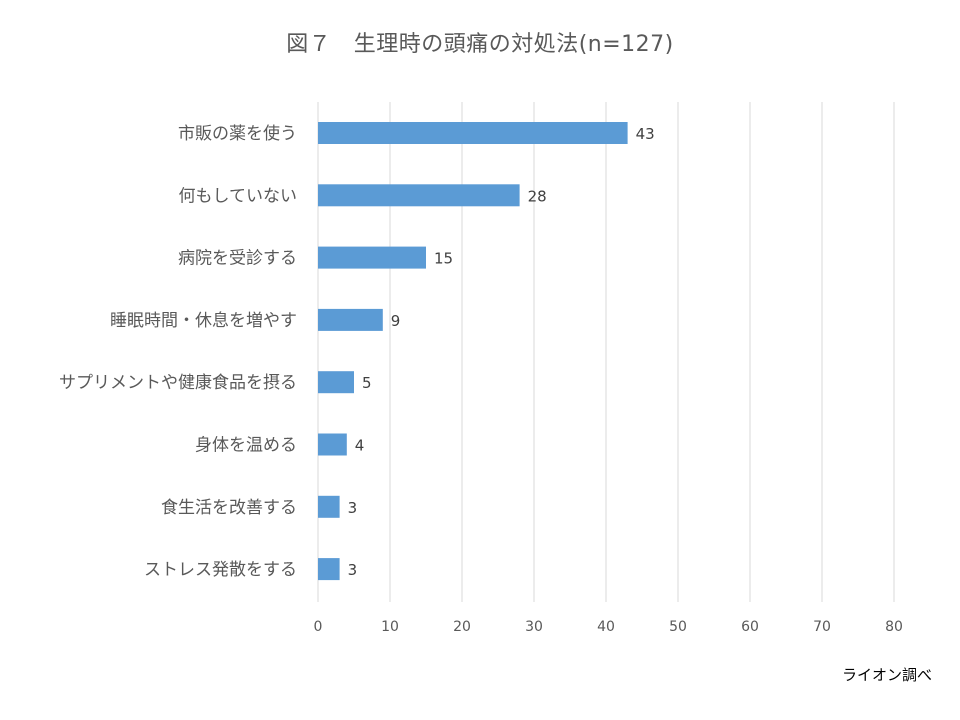 This screenshot has width=960, height=720. I want to click on source-note: ライオン調べ, so click(886, 675).